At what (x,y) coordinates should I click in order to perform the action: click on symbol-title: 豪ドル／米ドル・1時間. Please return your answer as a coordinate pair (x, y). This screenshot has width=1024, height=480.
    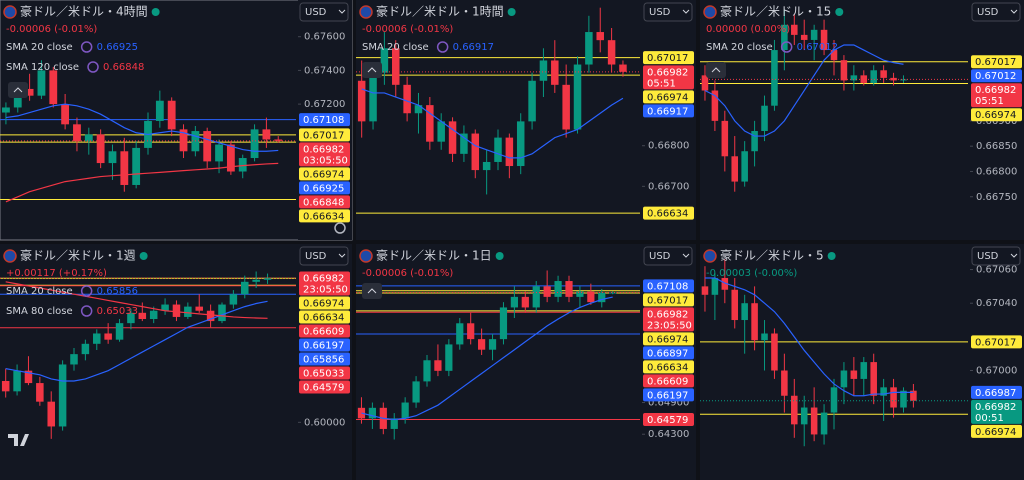
    Looking at the image, I should click on (440, 11).